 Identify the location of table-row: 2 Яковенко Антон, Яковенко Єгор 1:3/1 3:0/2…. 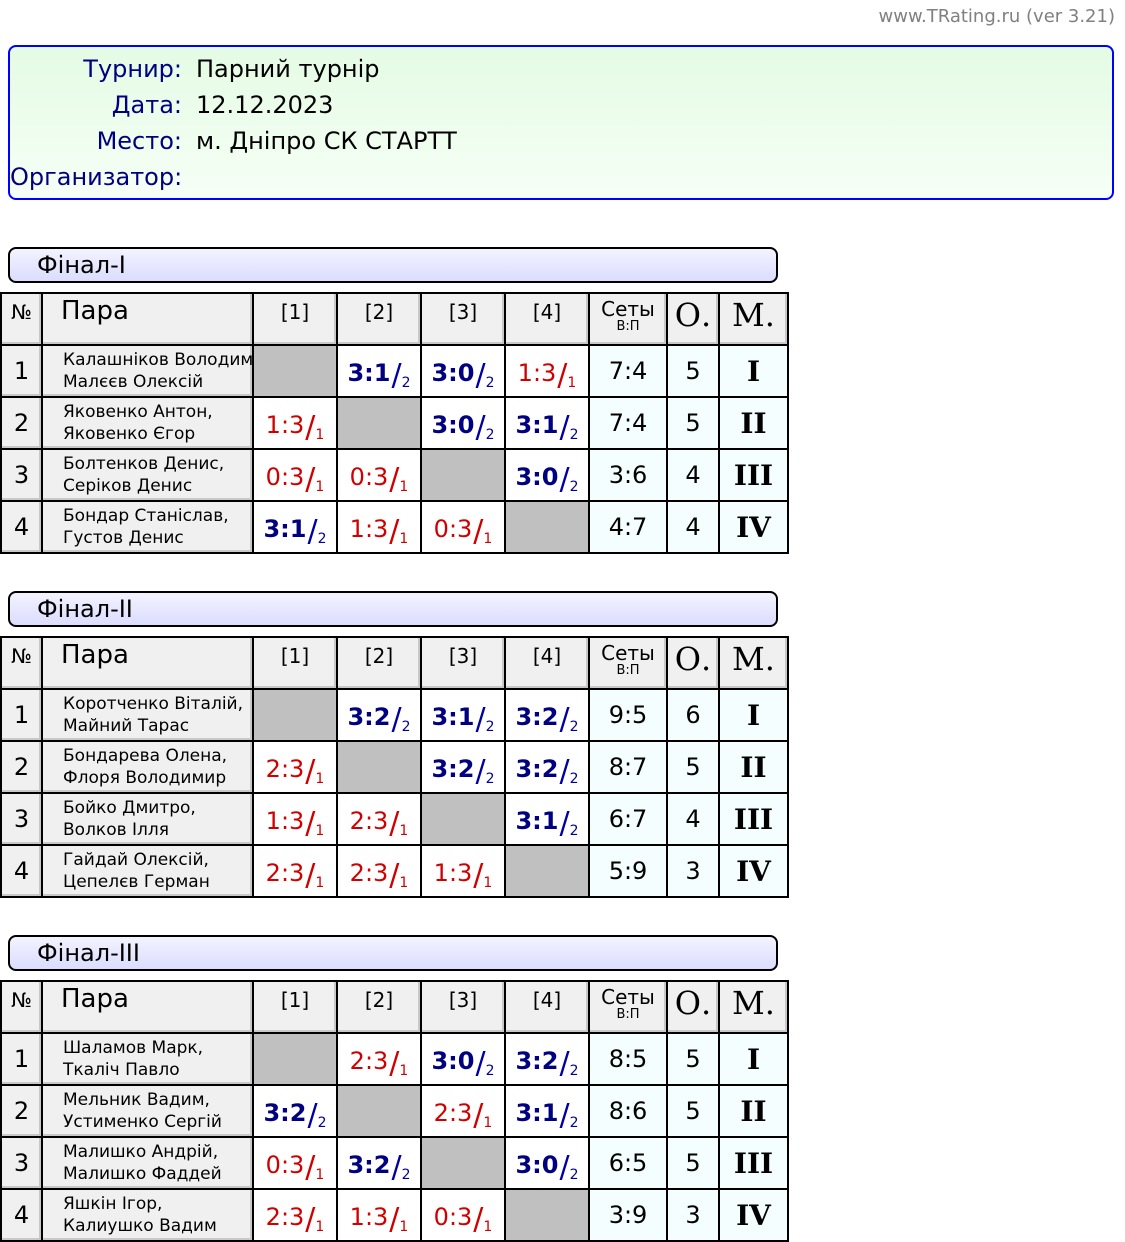
(394, 423).